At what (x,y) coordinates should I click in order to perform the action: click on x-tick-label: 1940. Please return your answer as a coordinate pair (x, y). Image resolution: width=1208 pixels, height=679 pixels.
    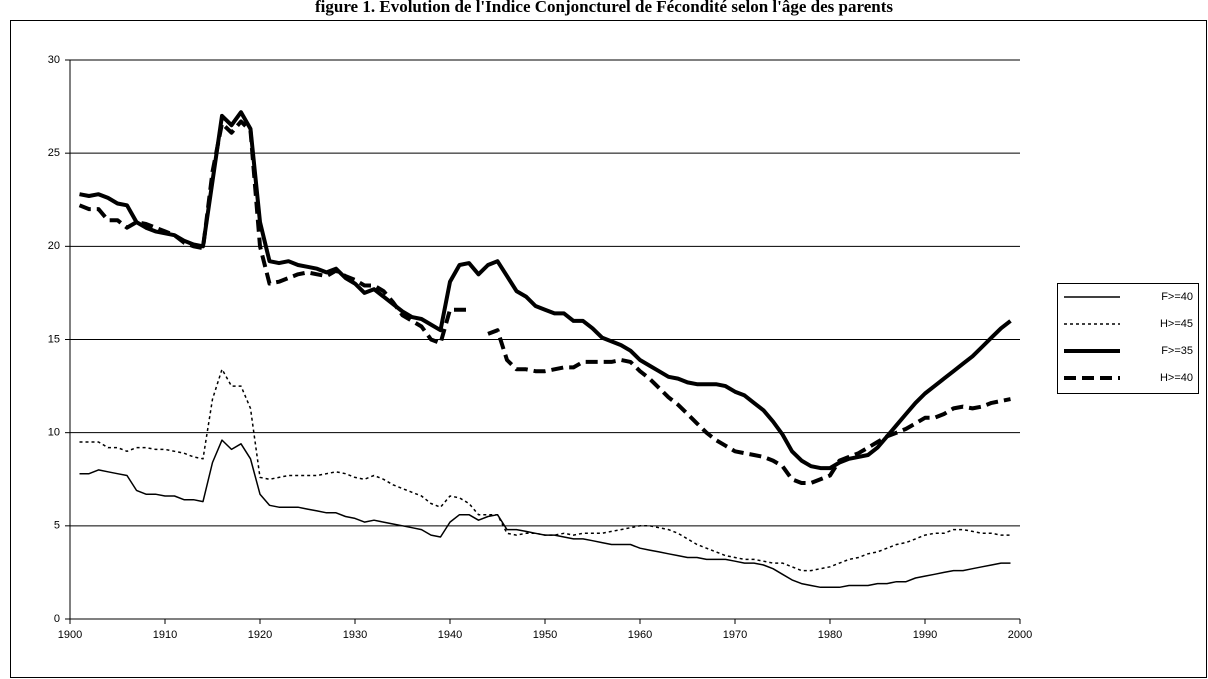
    Looking at the image, I should click on (450, 635).